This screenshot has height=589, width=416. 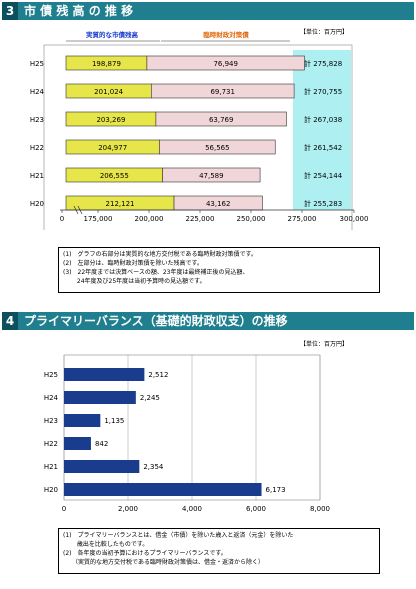 I want to click on bar-value-label: 76,949, so click(x=225, y=64).